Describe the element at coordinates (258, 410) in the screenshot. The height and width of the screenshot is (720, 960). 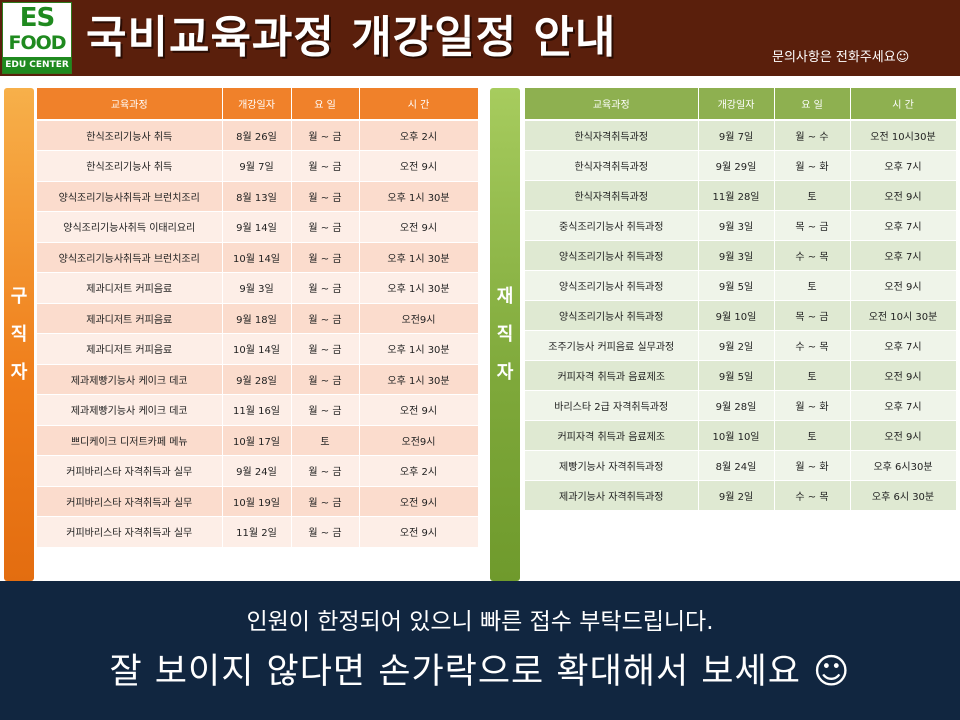
I see `table-row: 제과제빵기능사 케이크 데코 11월 16일 월 ~ 금 오전 9시` at that location.